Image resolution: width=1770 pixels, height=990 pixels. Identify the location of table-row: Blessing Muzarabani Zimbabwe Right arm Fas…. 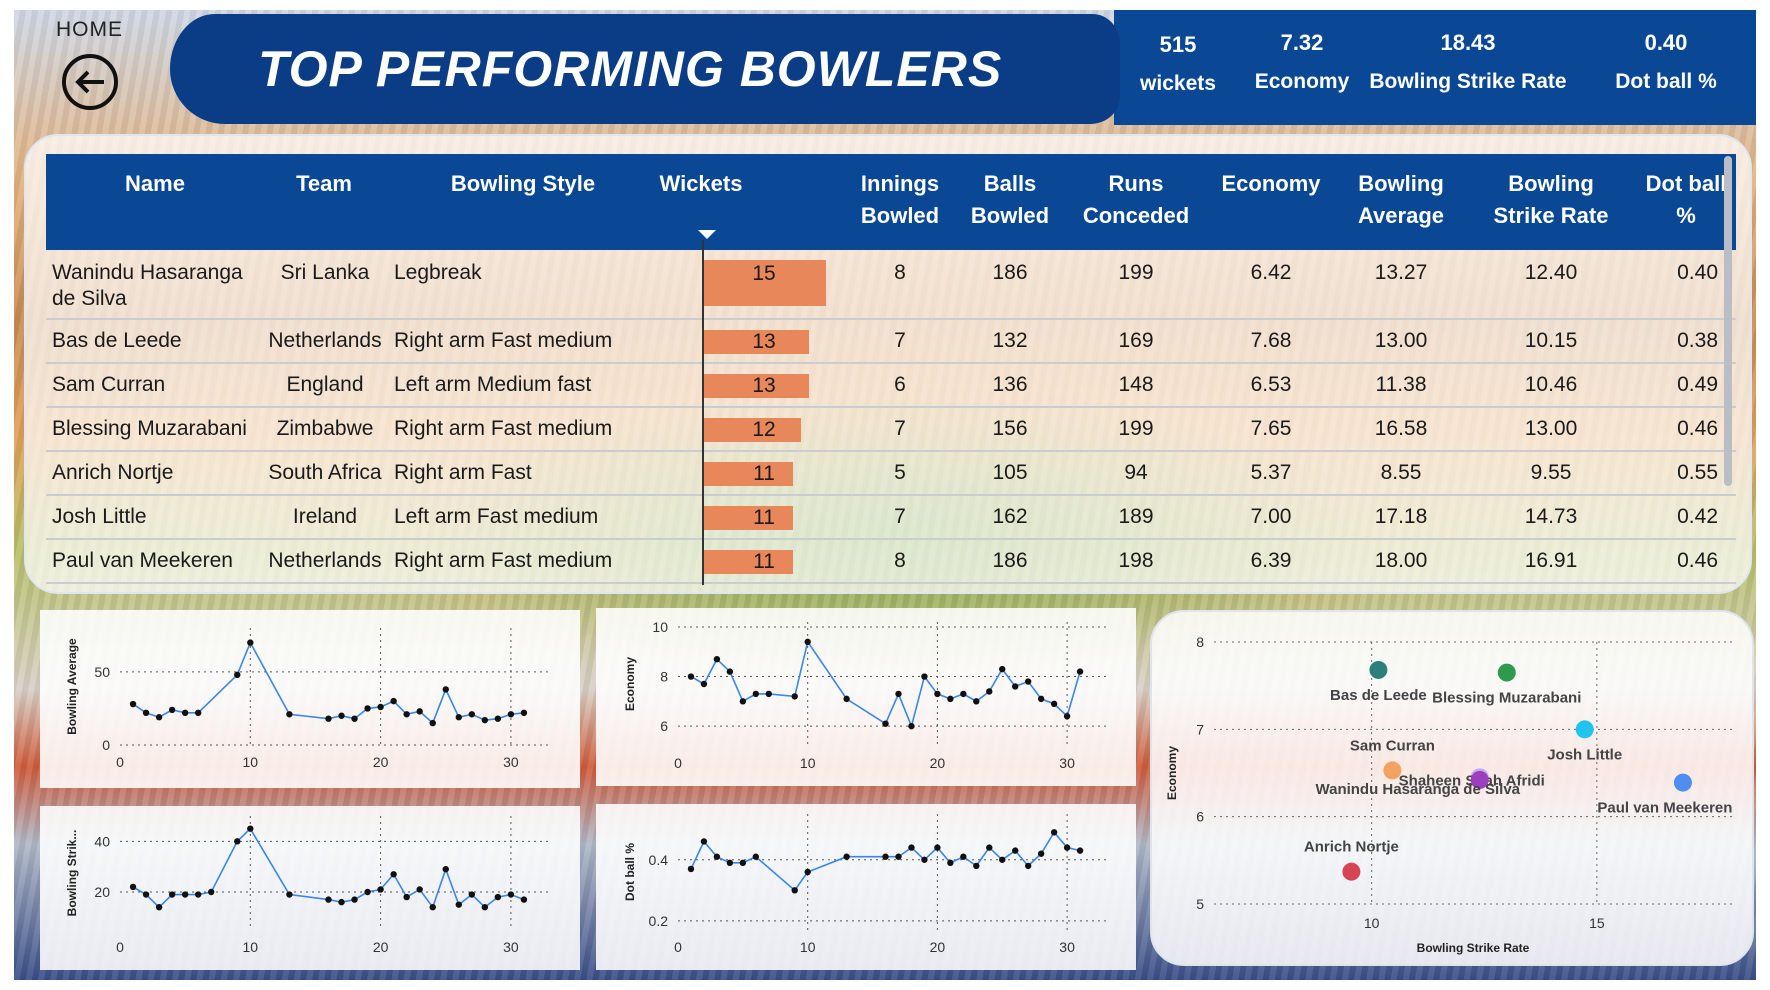
(891, 430).